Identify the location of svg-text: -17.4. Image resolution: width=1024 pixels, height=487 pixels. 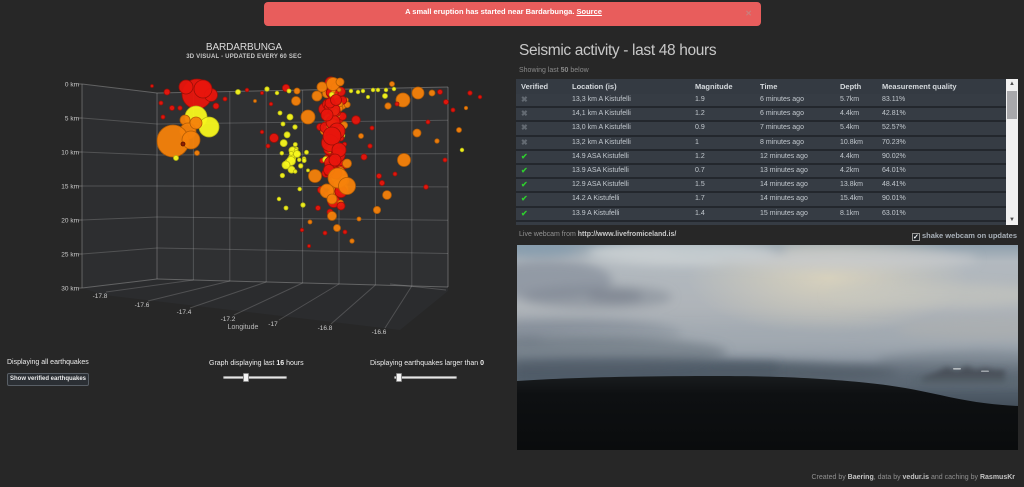
(184, 312).